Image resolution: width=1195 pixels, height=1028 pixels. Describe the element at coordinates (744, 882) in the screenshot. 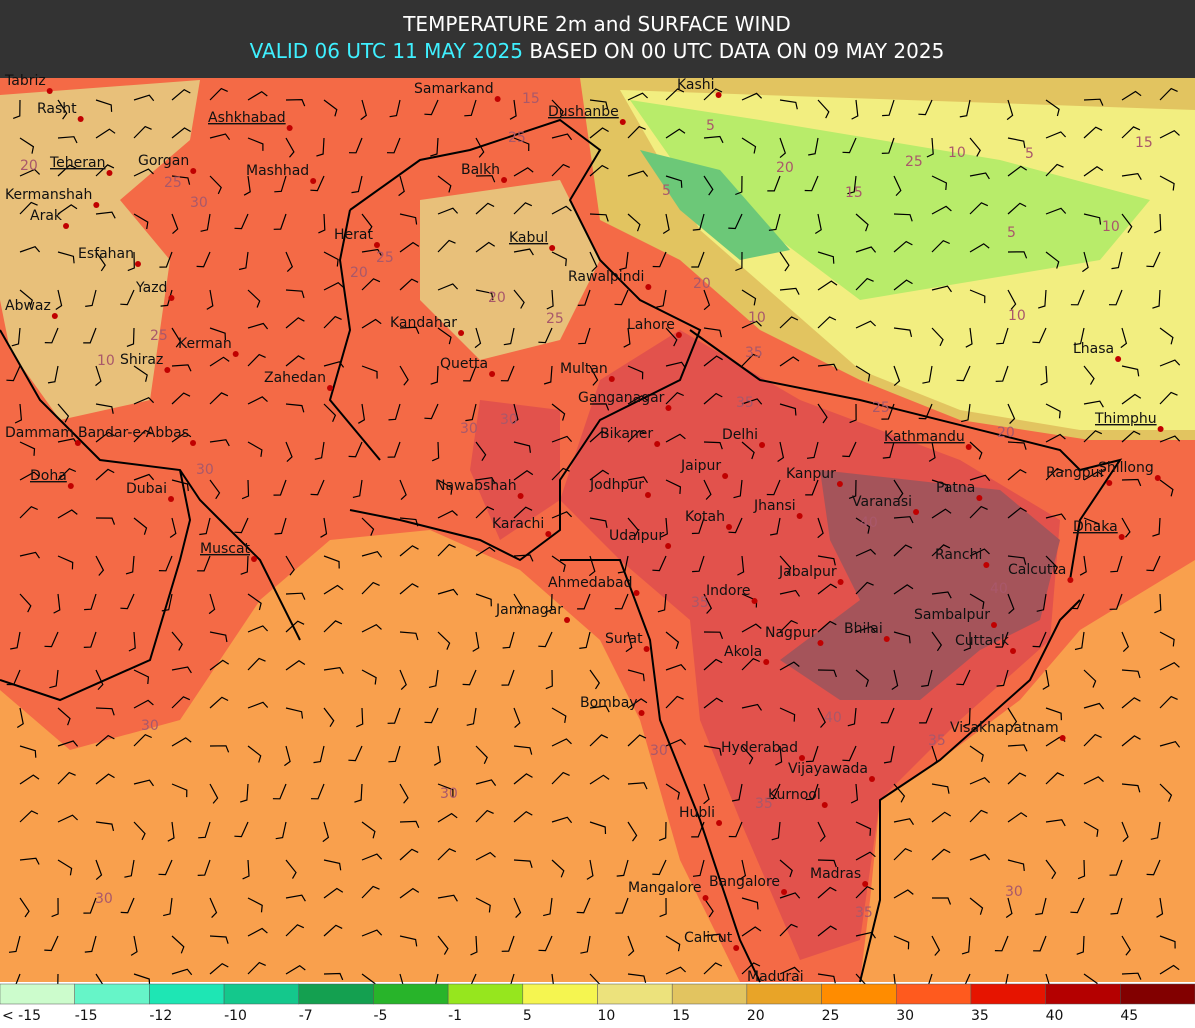

I see `city-label: Bangalore` at that location.